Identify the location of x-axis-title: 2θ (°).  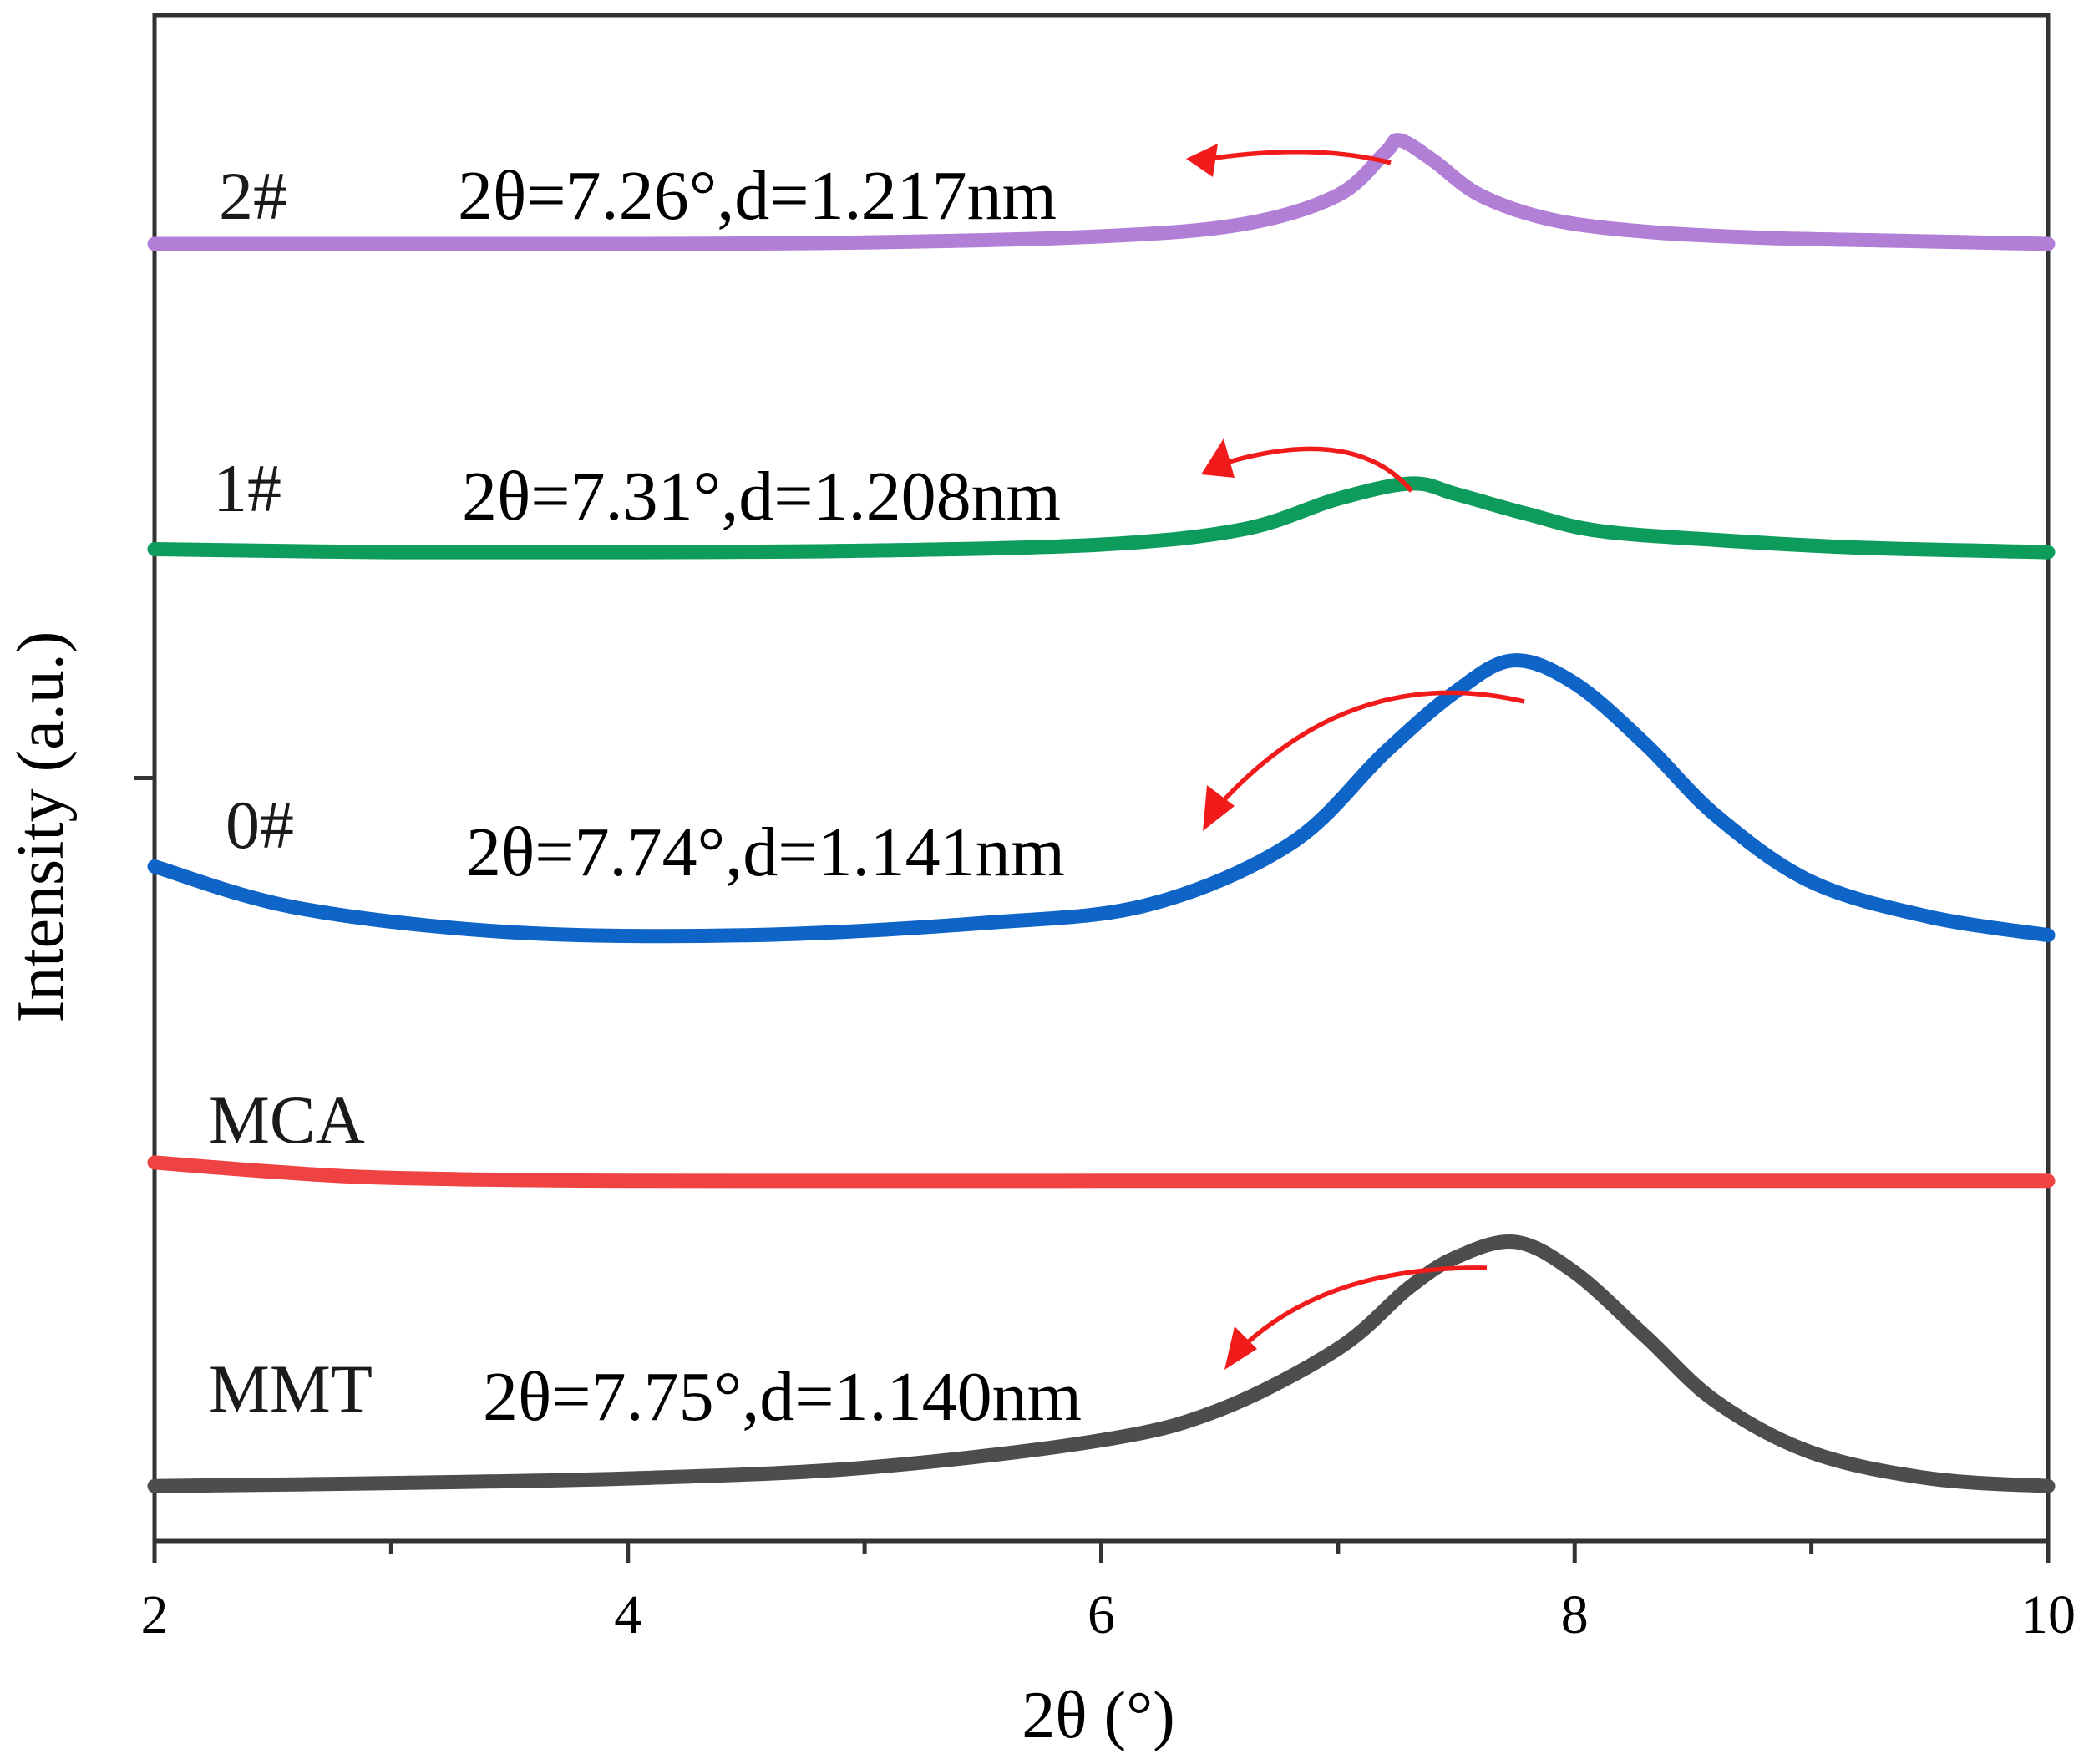
(1098, 1715).